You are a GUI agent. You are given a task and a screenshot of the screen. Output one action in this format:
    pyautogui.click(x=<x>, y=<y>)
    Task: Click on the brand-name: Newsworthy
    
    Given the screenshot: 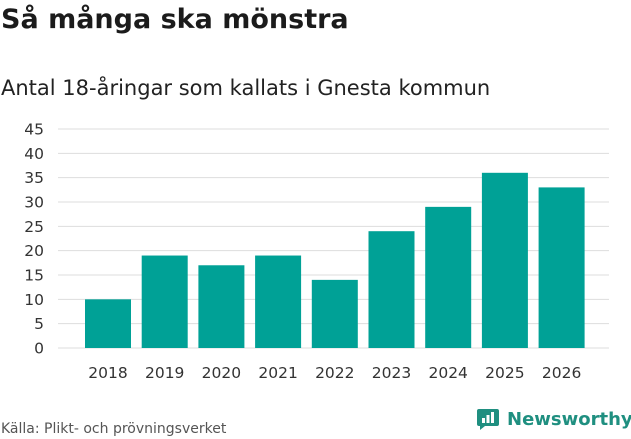 What is the action you would take?
    pyautogui.click(x=569, y=419)
    